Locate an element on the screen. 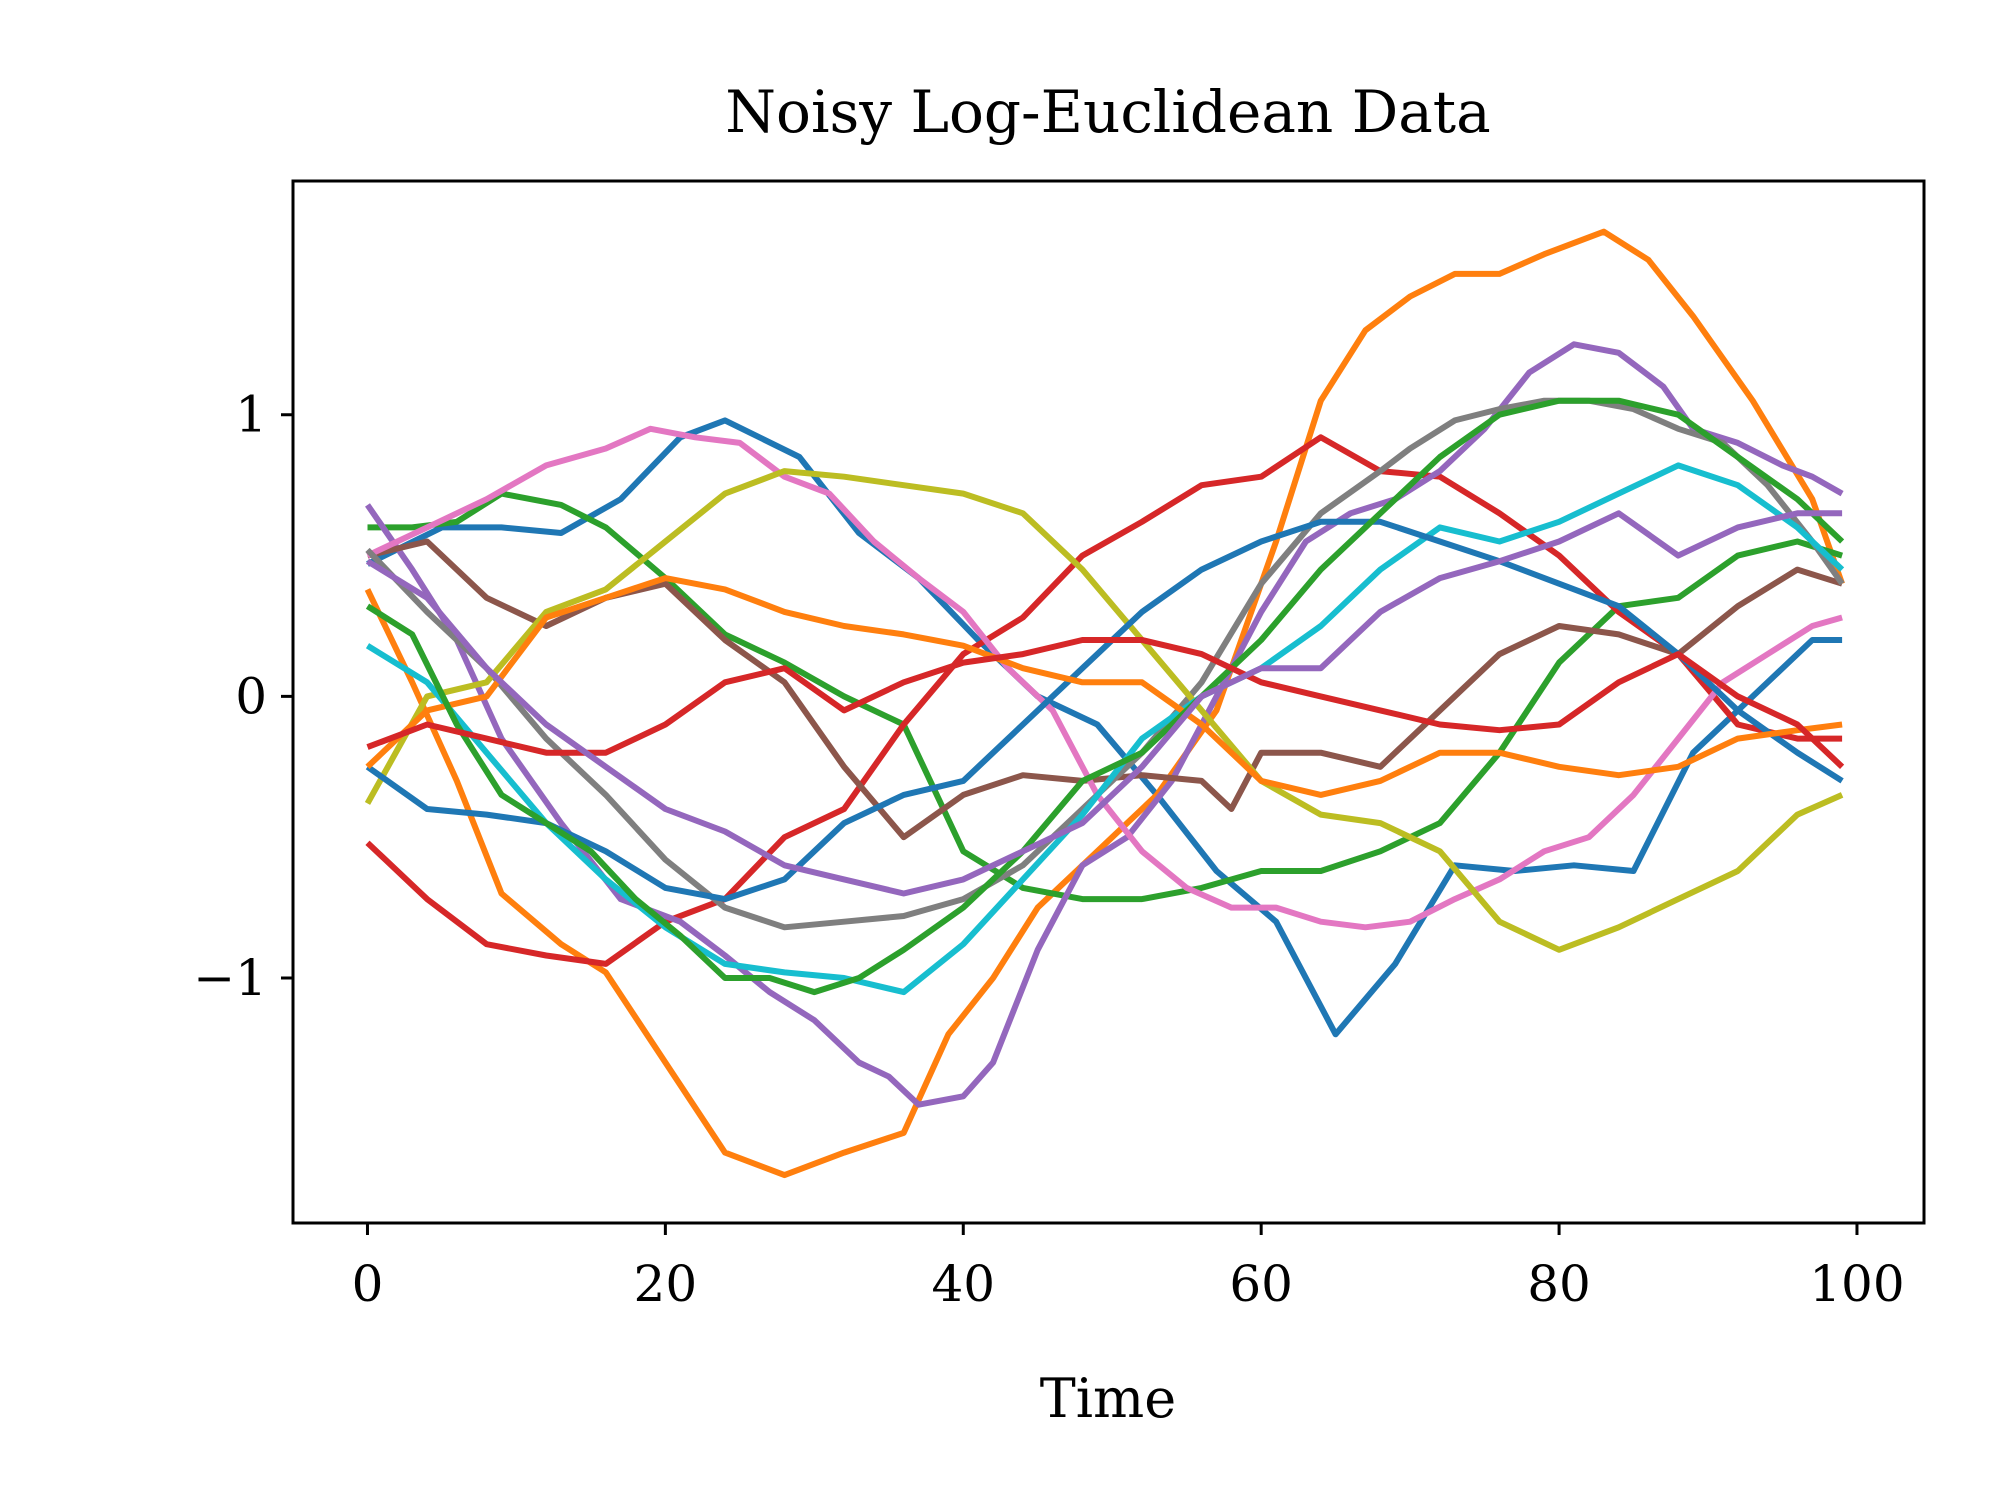  chart-title: Noisy Log-Euclidean Data is located at coordinates (1107, 112).